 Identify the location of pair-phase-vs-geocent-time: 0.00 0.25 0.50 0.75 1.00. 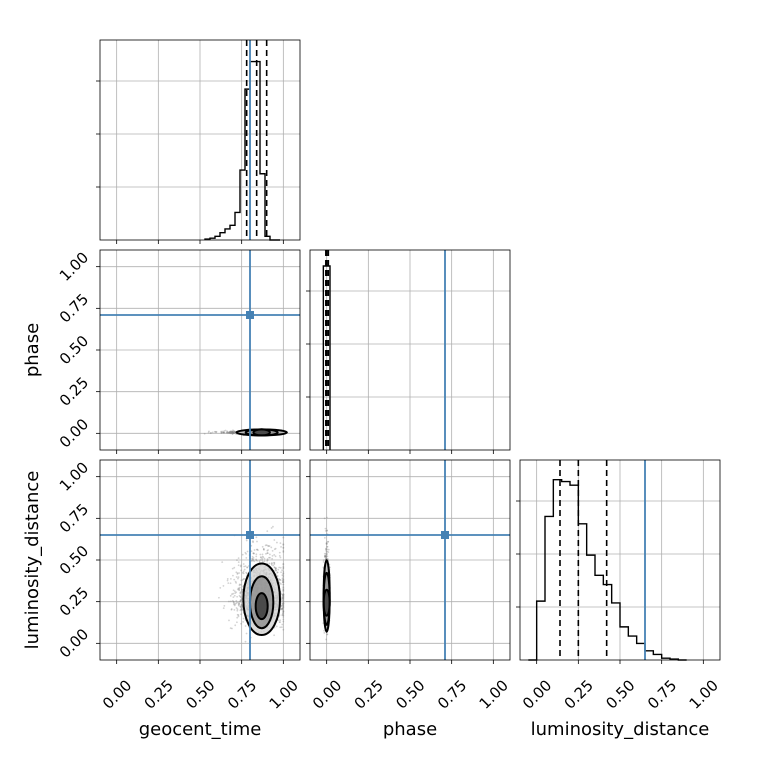
(178, 351).